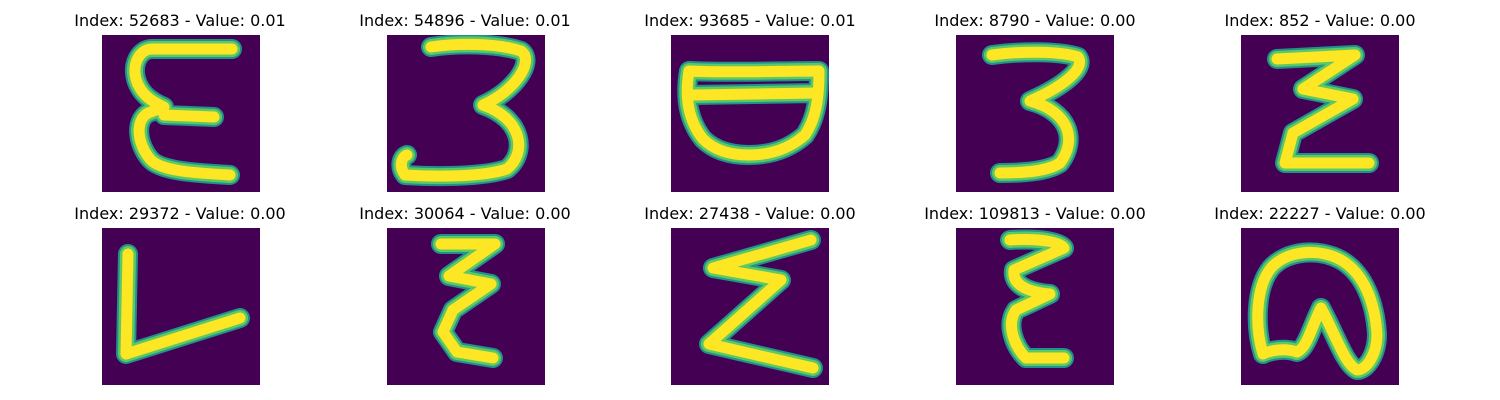 This screenshot has width=1500, height=400. What do you see at coordinates (1035, 213) in the screenshot?
I see `panel-title: Index: 109813 - Value: 0.00` at bounding box center [1035, 213].